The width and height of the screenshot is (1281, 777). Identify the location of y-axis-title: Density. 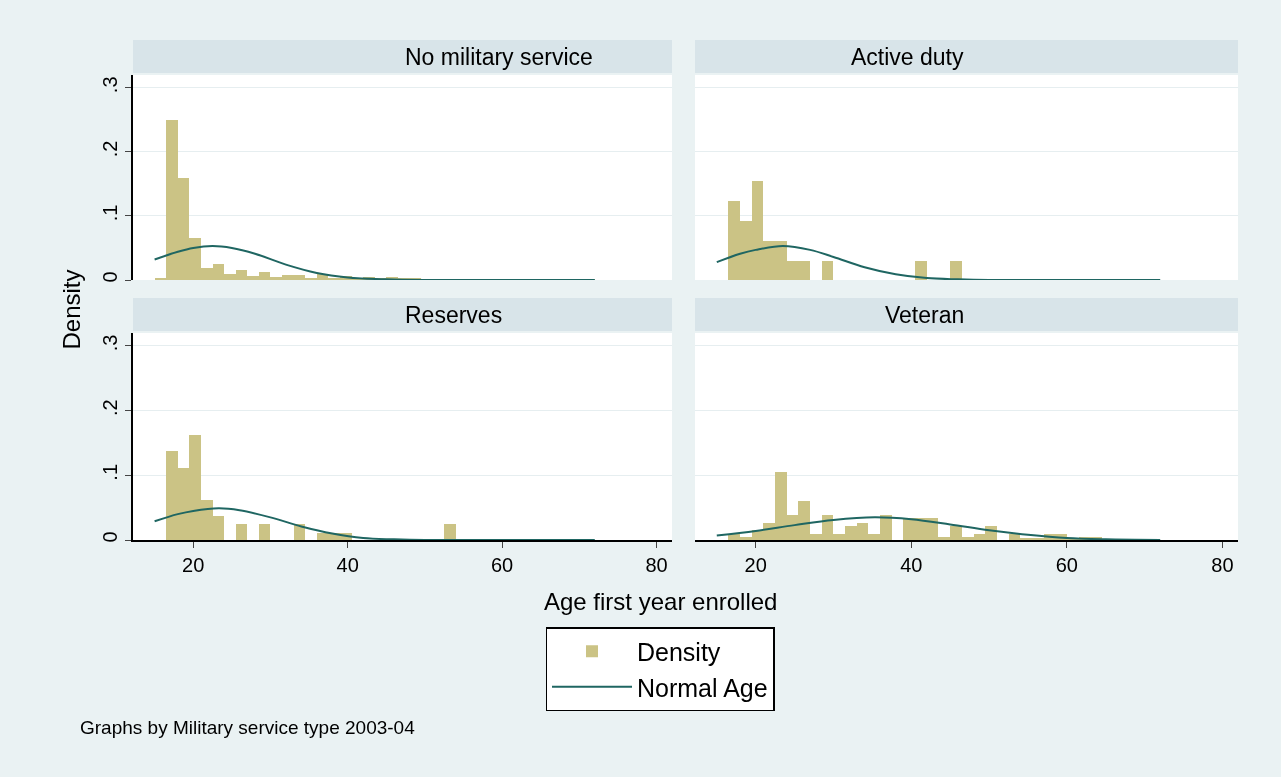
(71, 309).